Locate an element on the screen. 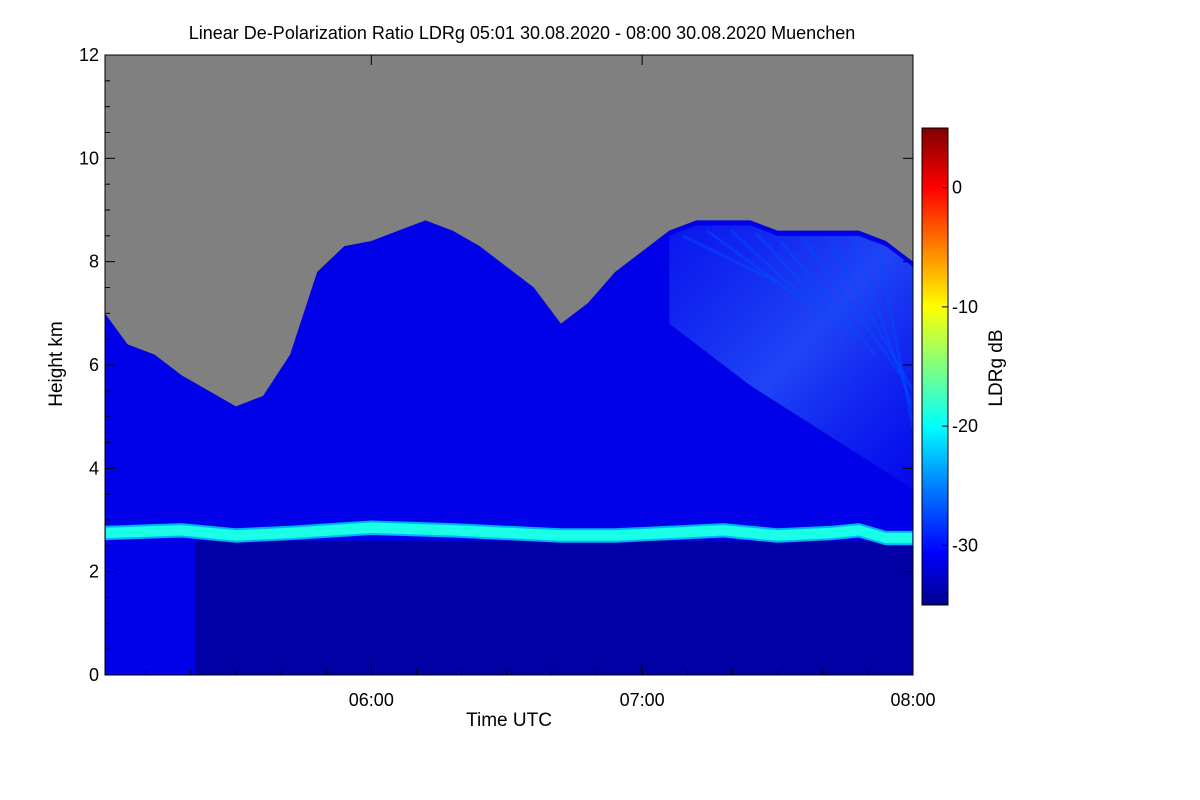  lower-layer is located at coordinates (554, 607).